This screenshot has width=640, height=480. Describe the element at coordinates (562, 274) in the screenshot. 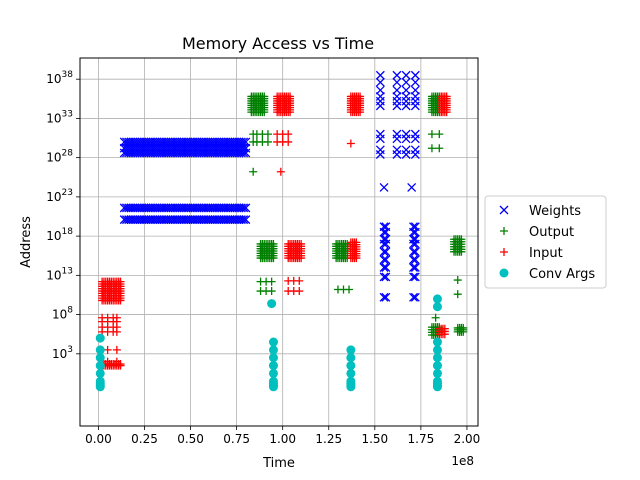

I see `legend-label: Conv Args` at that location.